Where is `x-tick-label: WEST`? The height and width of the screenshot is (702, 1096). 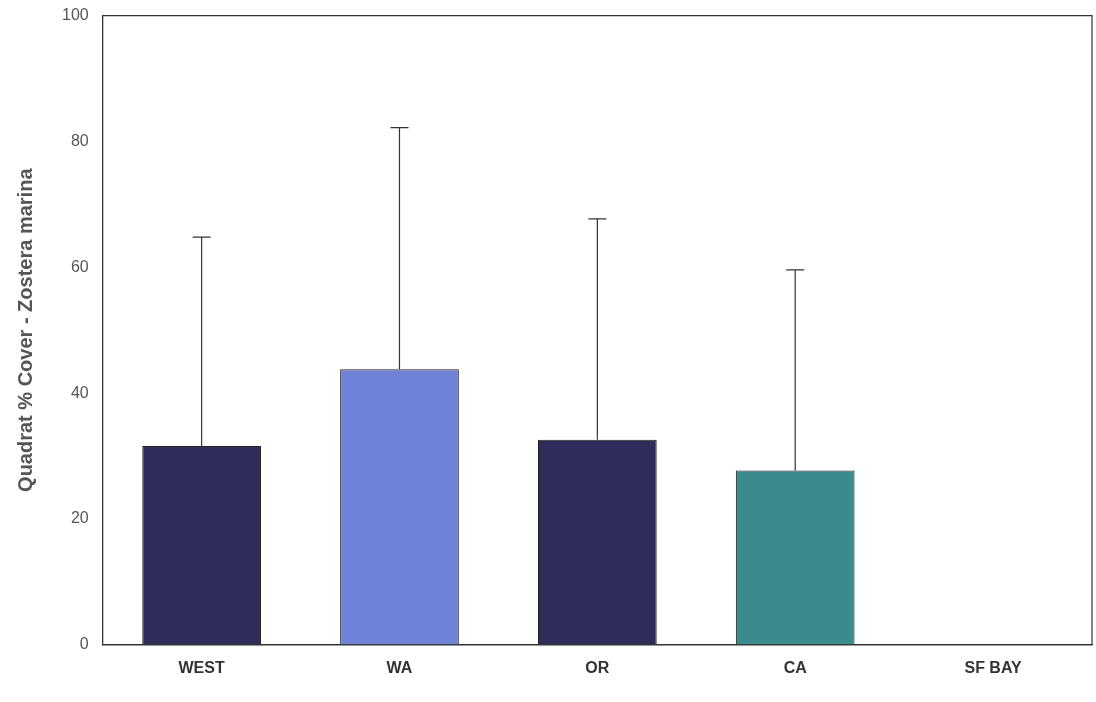
x-tick-label: WEST is located at coordinates (201, 667).